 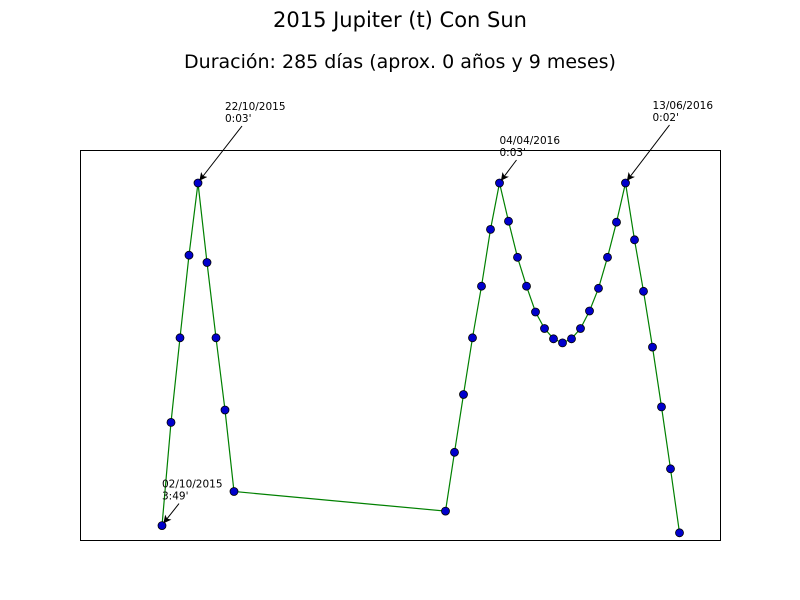 I want to click on annotation-date: 02/10/2015, so click(x=192, y=485).